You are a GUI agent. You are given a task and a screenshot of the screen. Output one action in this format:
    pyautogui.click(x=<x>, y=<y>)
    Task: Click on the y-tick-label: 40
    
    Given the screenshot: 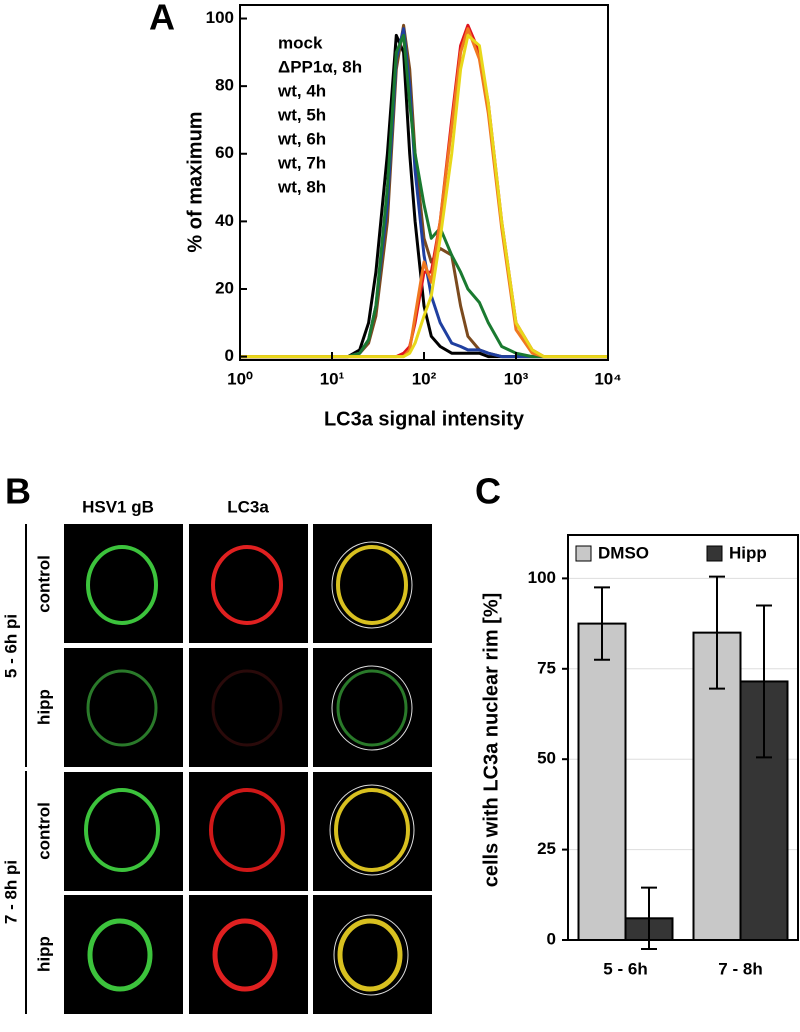 What is the action you would take?
    pyautogui.click(x=224, y=220)
    